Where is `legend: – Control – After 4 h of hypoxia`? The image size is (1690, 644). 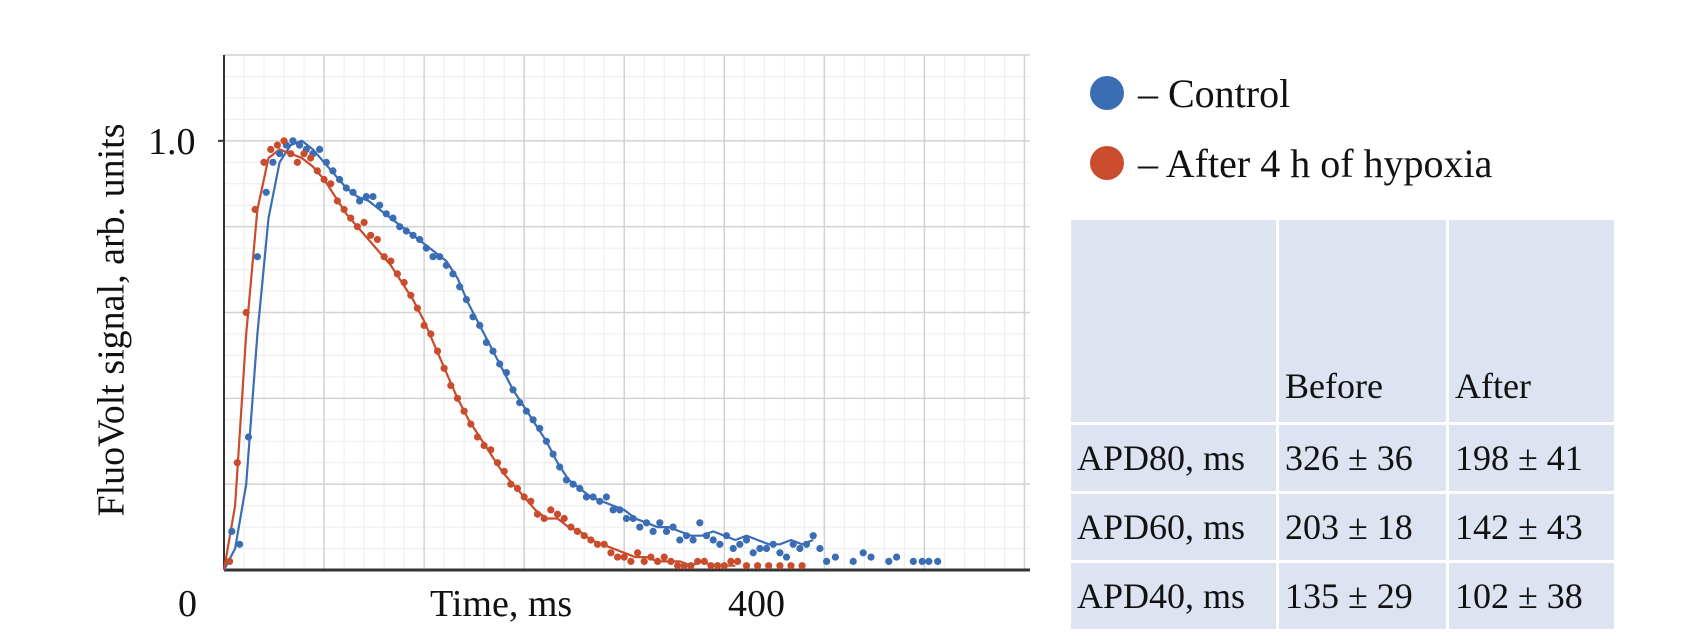 legend: – Control – After 4 h of hypoxia is located at coordinates (1291, 128).